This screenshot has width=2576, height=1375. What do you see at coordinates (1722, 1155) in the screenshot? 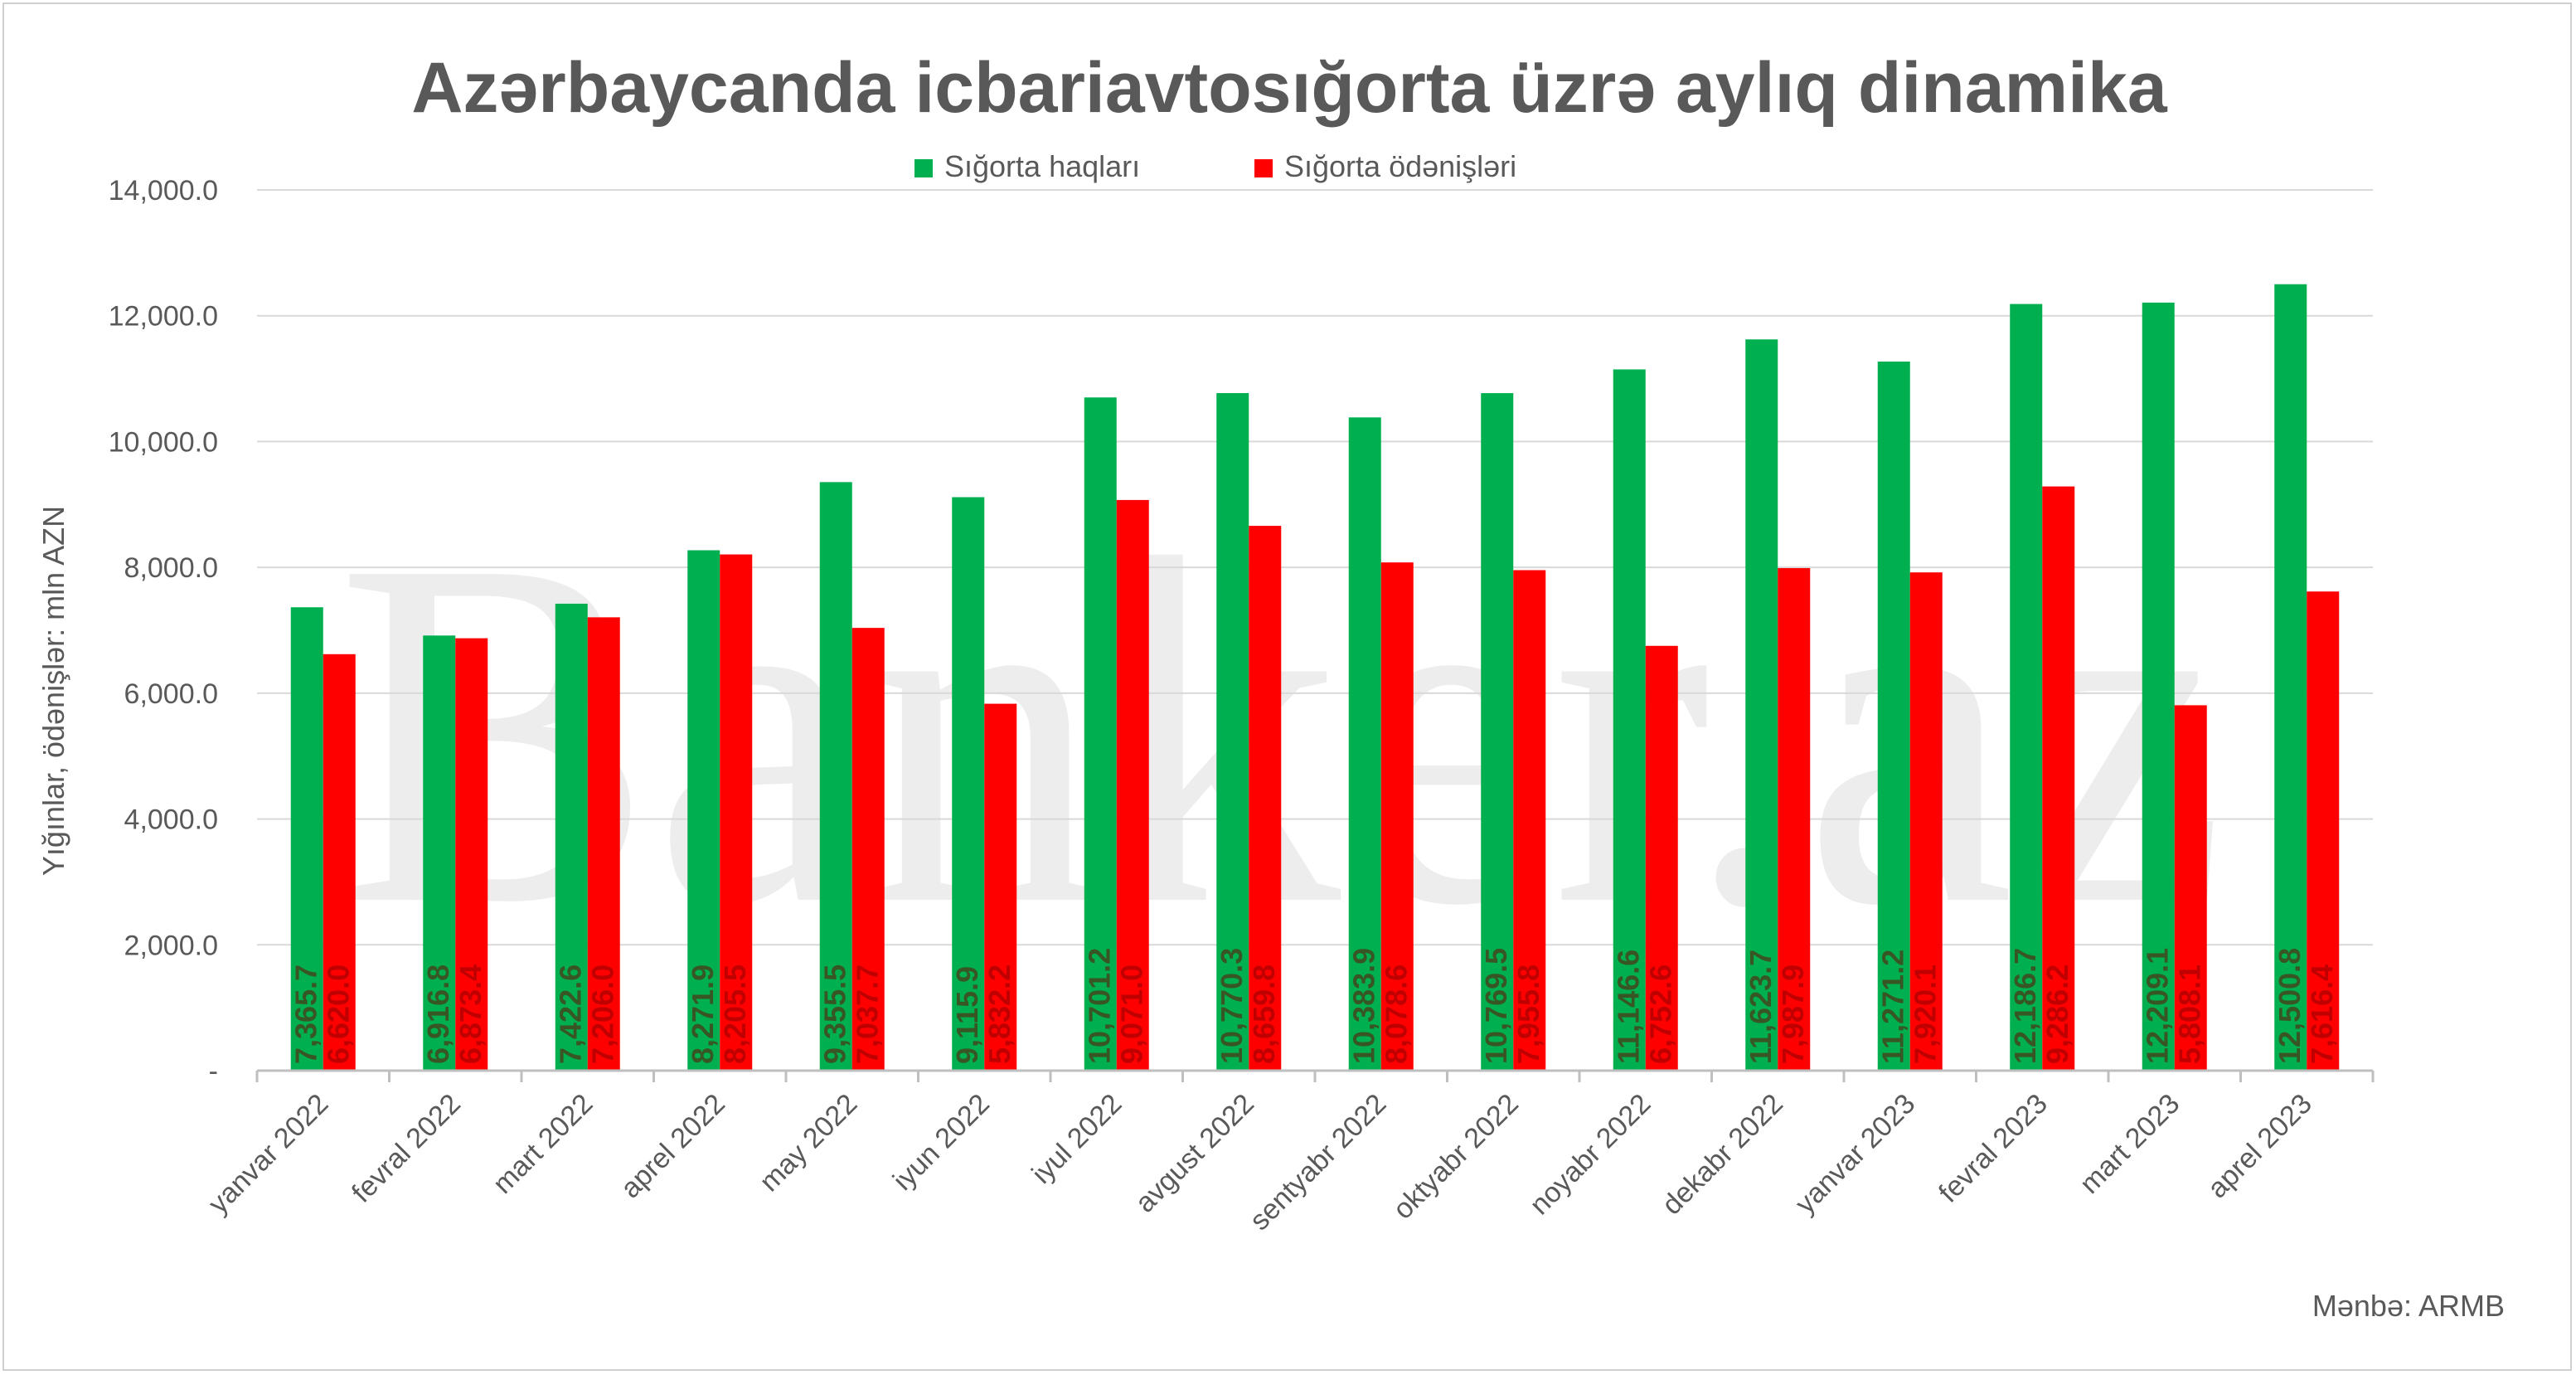
I see `x-tick-label: dekabr 2022` at bounding box center [1722, 1155].